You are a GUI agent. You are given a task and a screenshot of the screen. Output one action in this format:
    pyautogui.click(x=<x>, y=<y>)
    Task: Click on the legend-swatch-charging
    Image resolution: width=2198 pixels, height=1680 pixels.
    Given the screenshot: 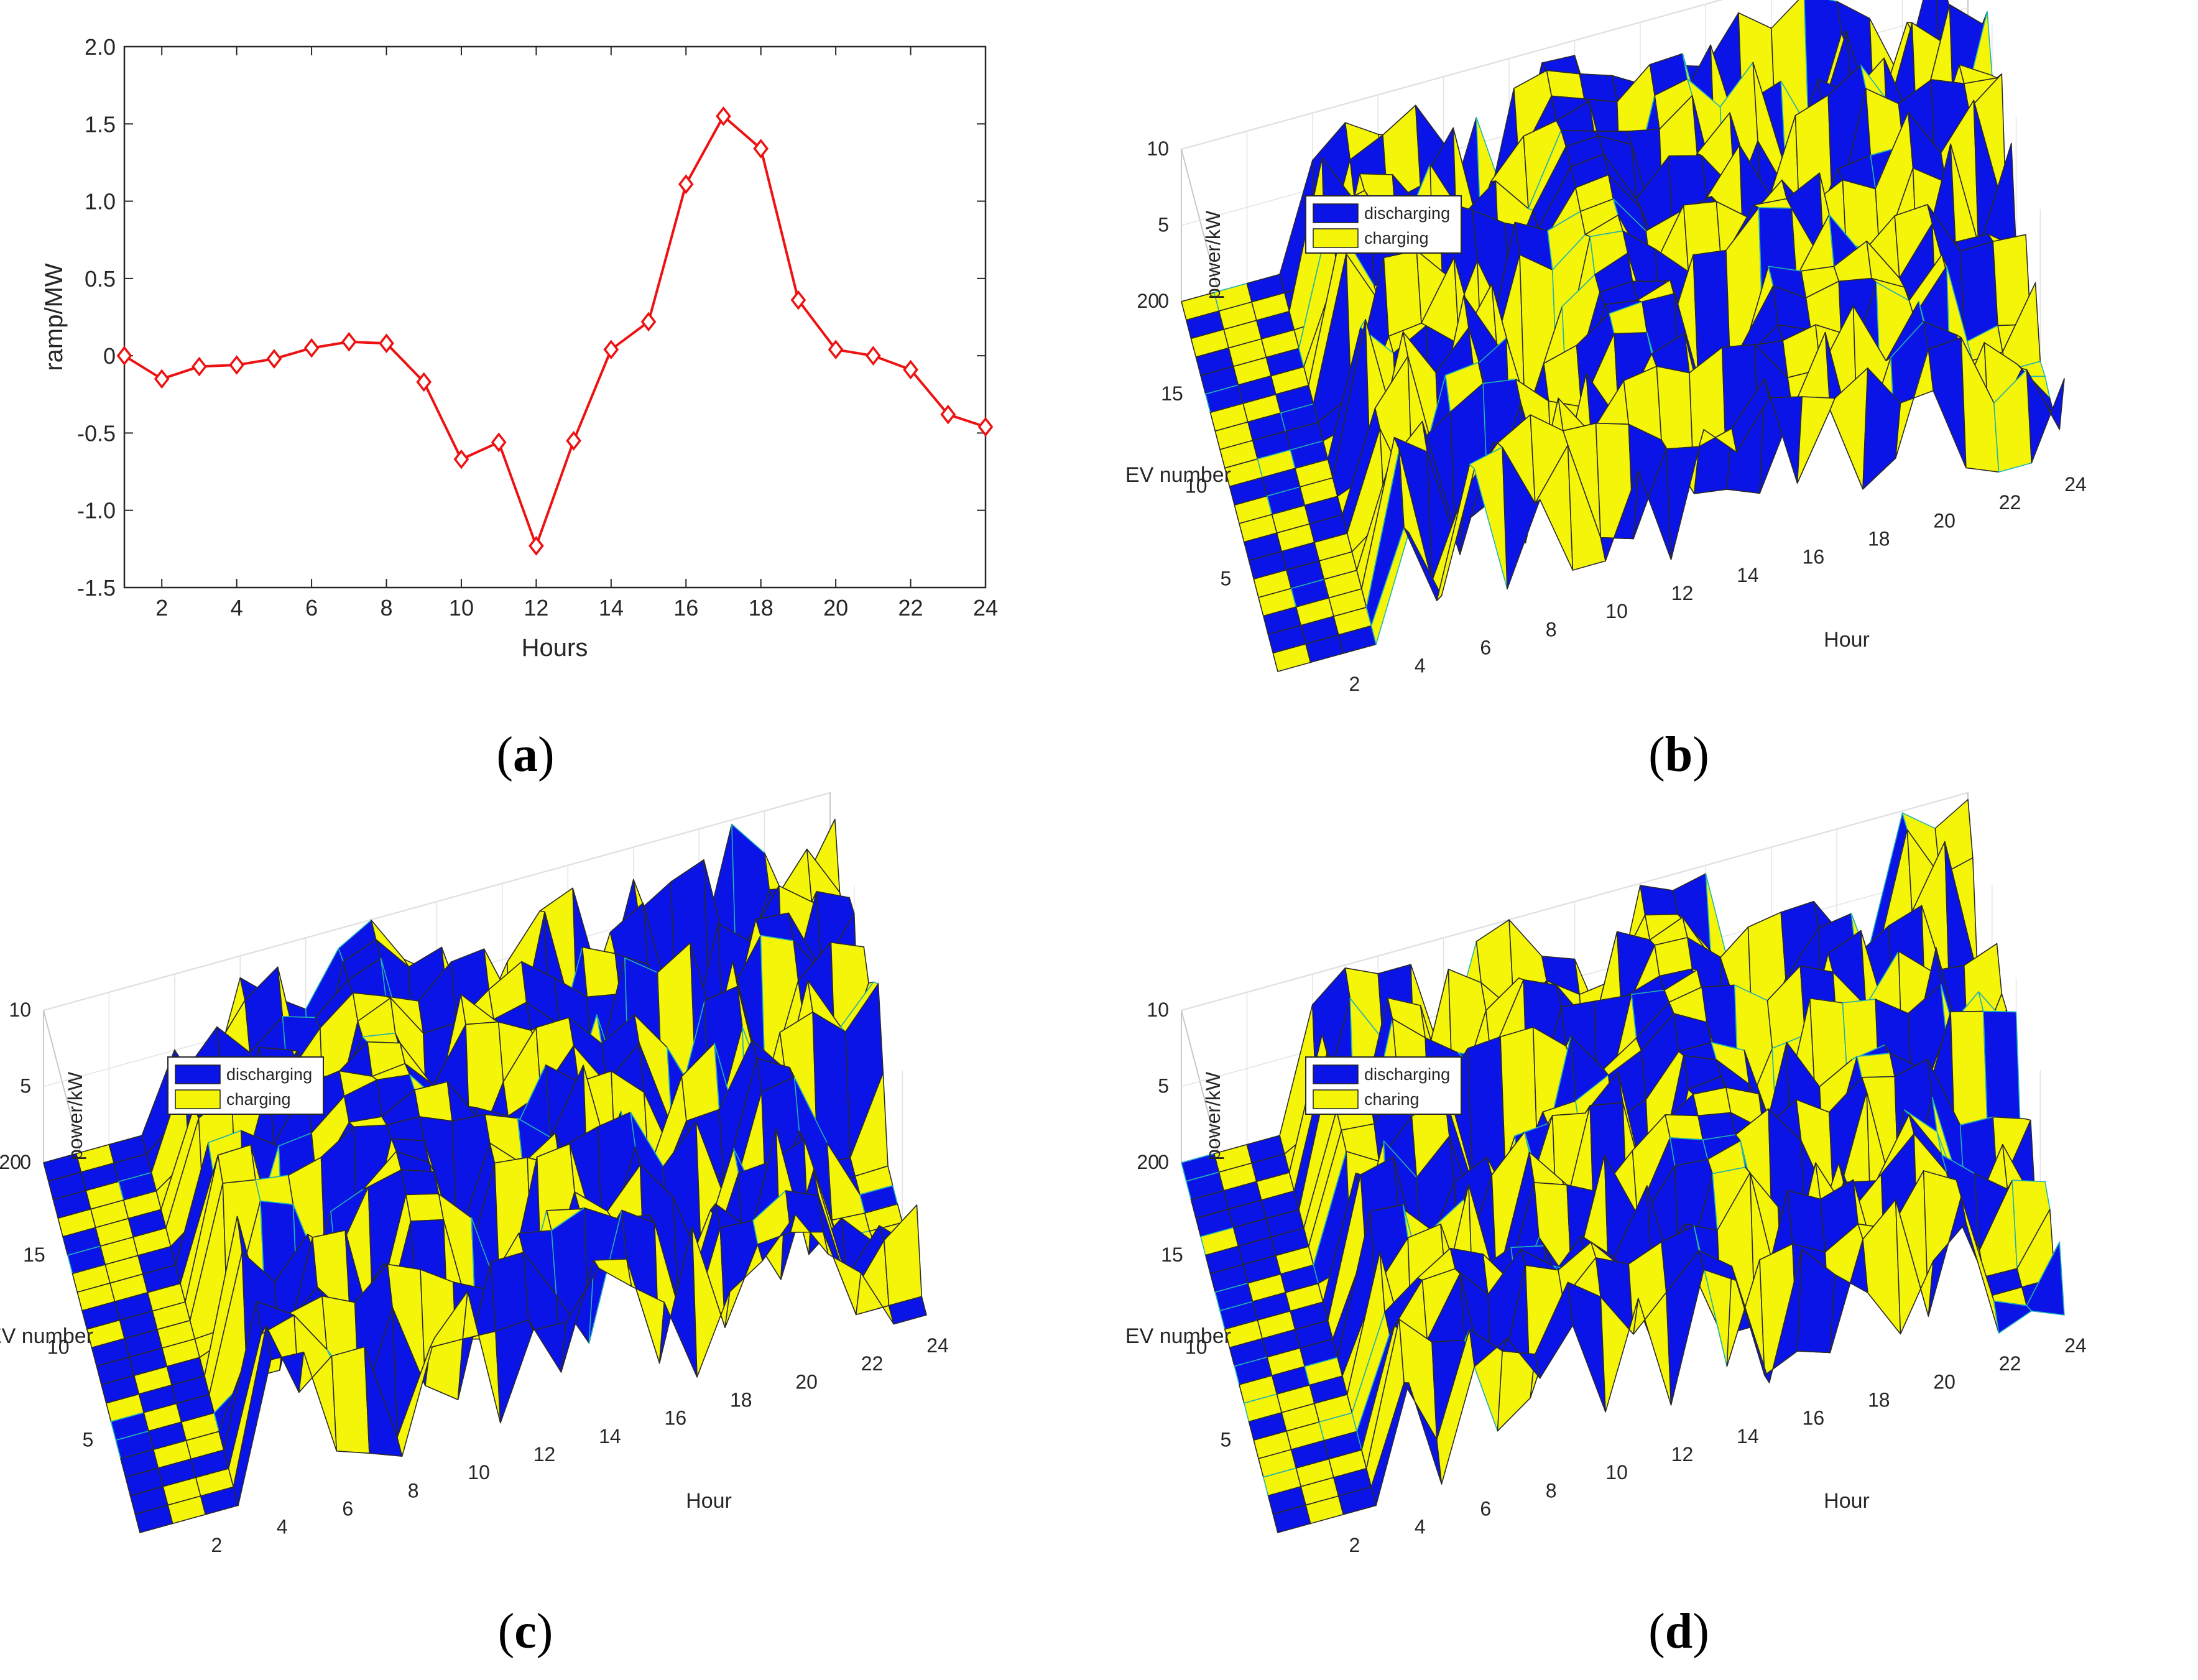 What is the action you would take?
    pyautogui.click(x=1336, y=238)
    